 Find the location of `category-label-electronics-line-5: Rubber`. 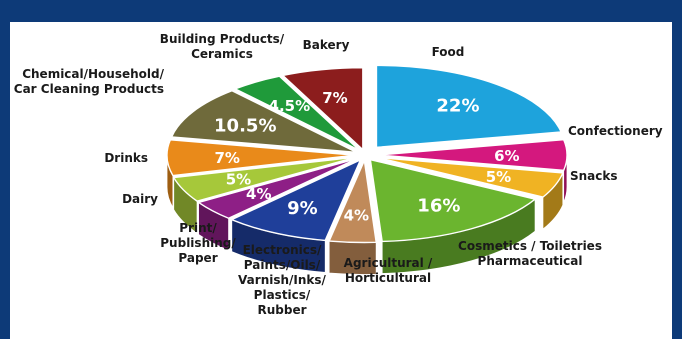

category-label-electronics-line-5: Rubber is located at coordinates (281, 310).